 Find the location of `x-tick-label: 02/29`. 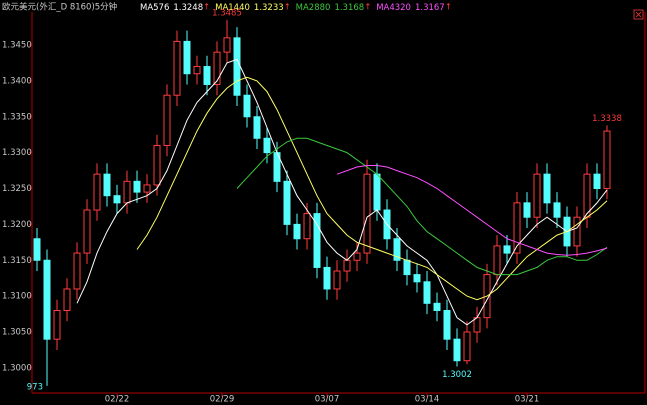

x-tick-label: 02/29 is located at coordinates (222, 400).